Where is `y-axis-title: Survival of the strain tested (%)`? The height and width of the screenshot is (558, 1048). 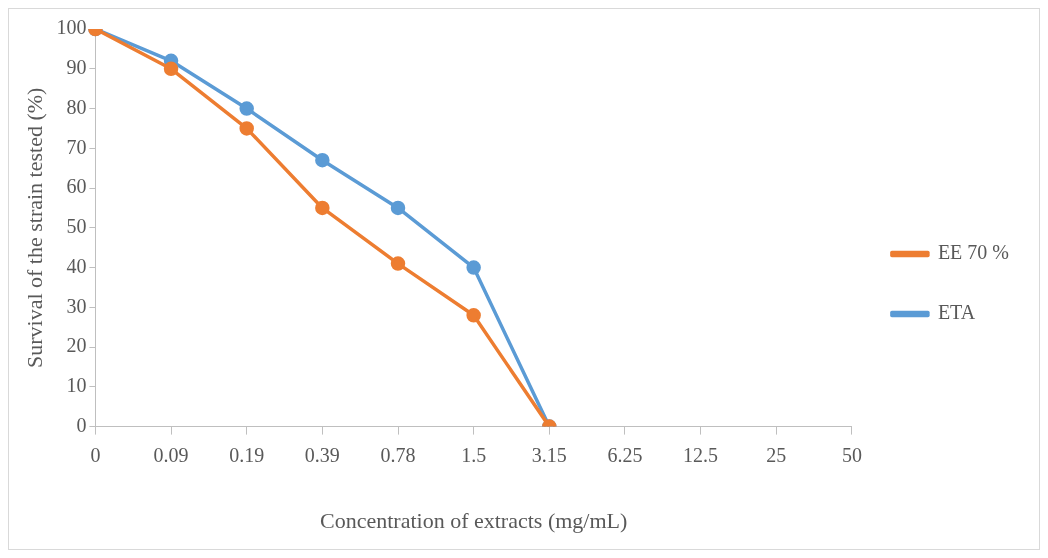
y-axis-title: Survival of the strain tested (%) is located at coordinates (34, 228).